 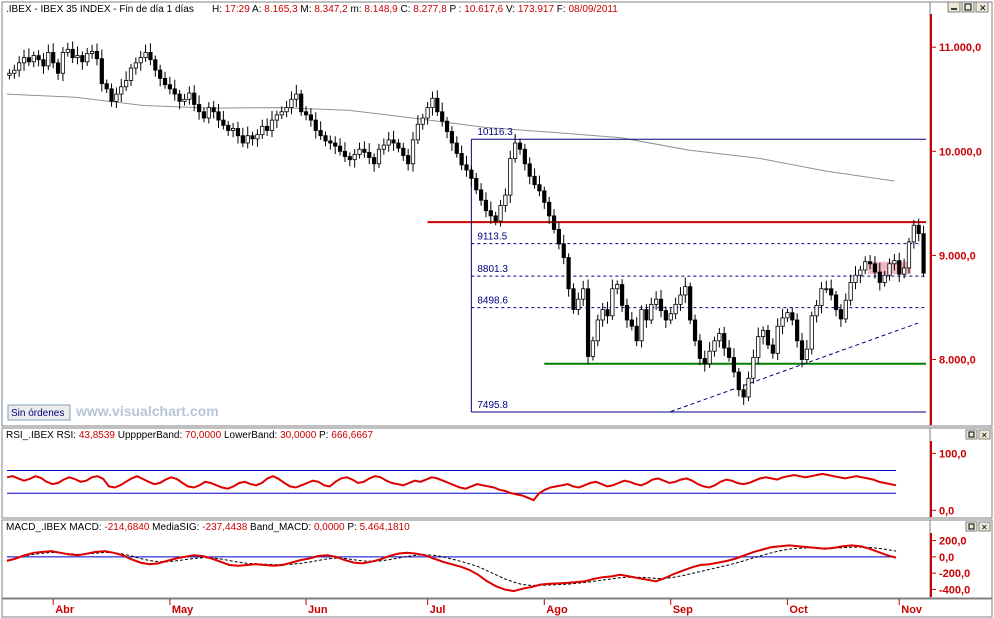 I want to click on main-window-controls: ✕, so click(x=968, y=7).